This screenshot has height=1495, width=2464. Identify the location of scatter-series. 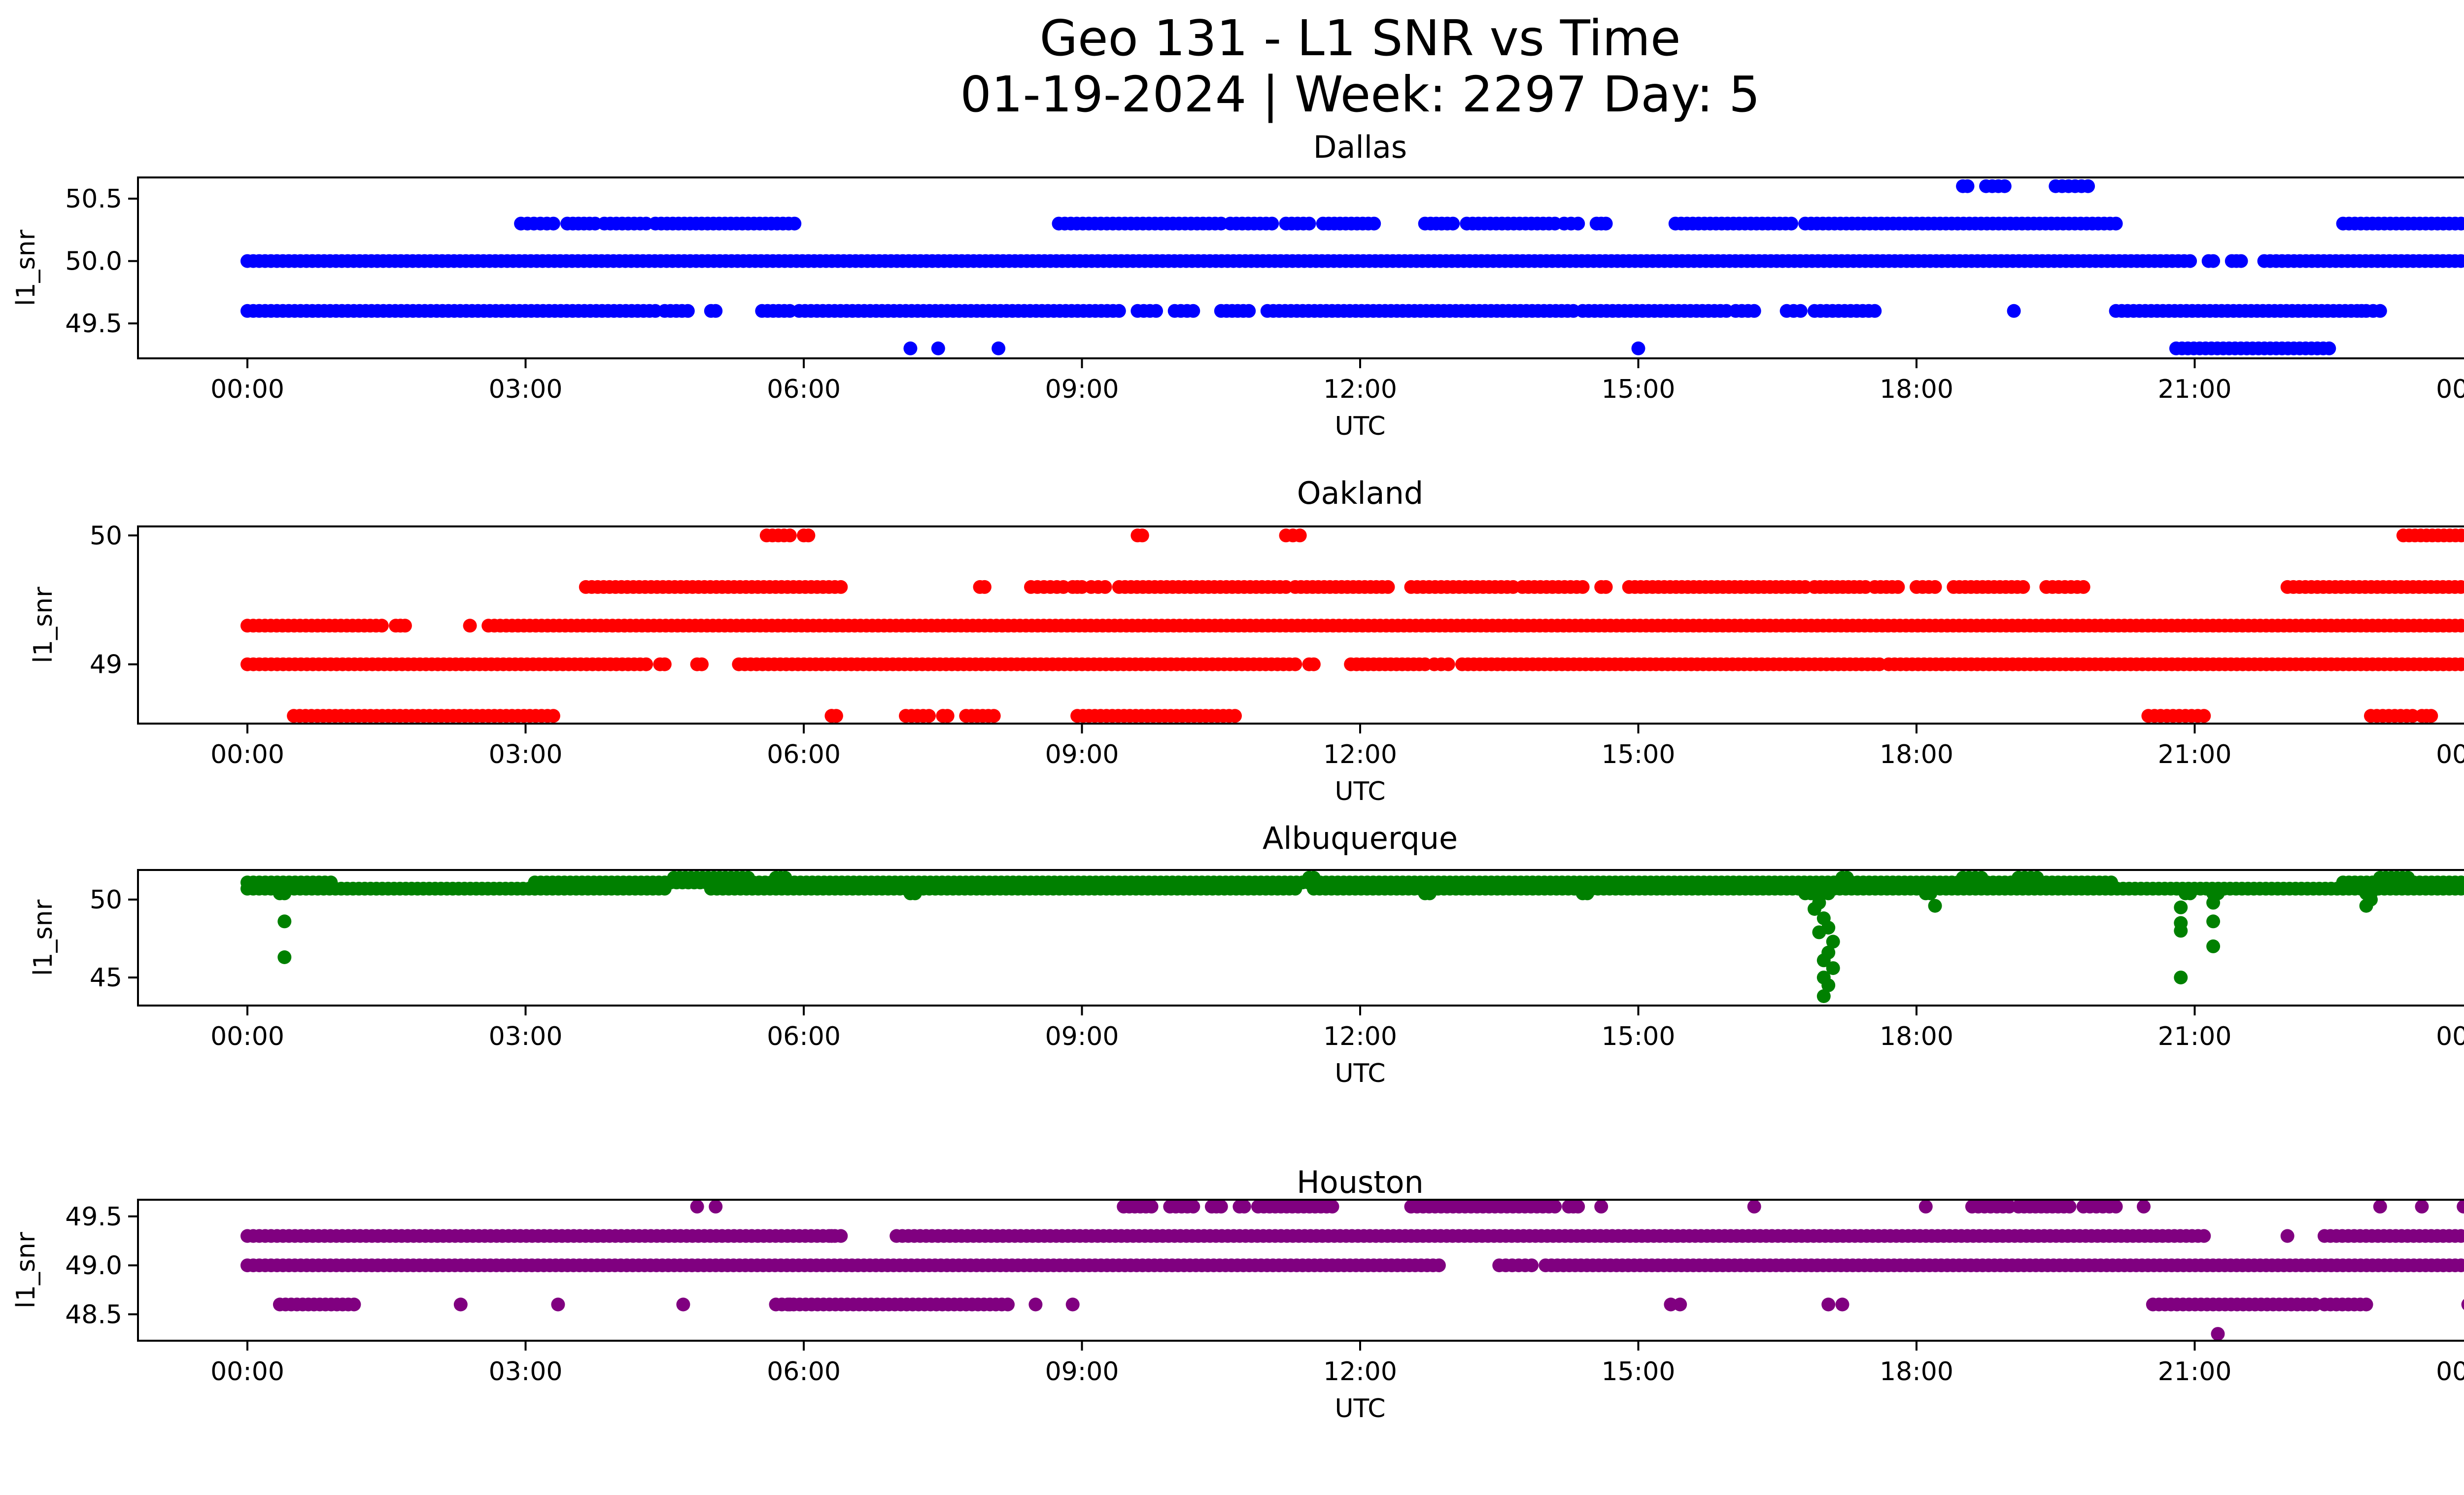
(1352, 267).